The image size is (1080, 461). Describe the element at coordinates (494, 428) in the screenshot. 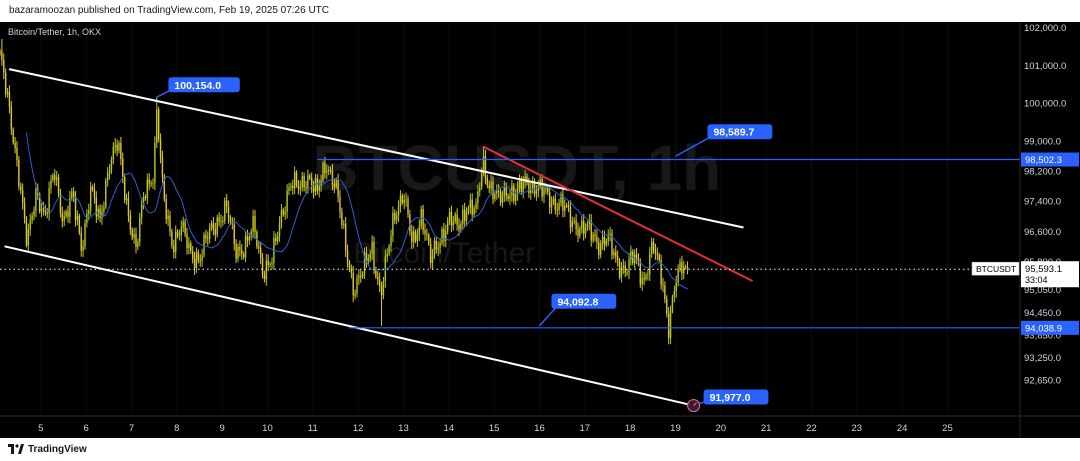

I see `x-tick-label: 15` at that location.